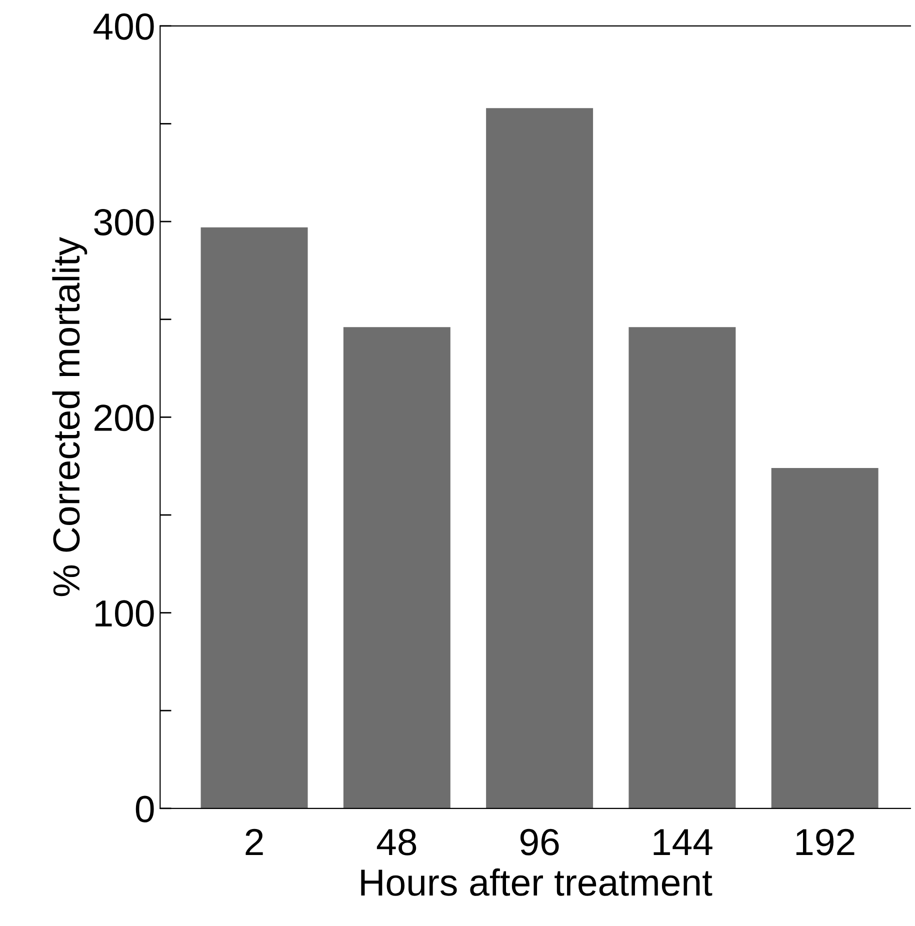 The image size is (915, 926). What do you see at coordinates (683, 842) in the screenshot?
I see `x-tick-label: 144` at bounding box center [683, 842].